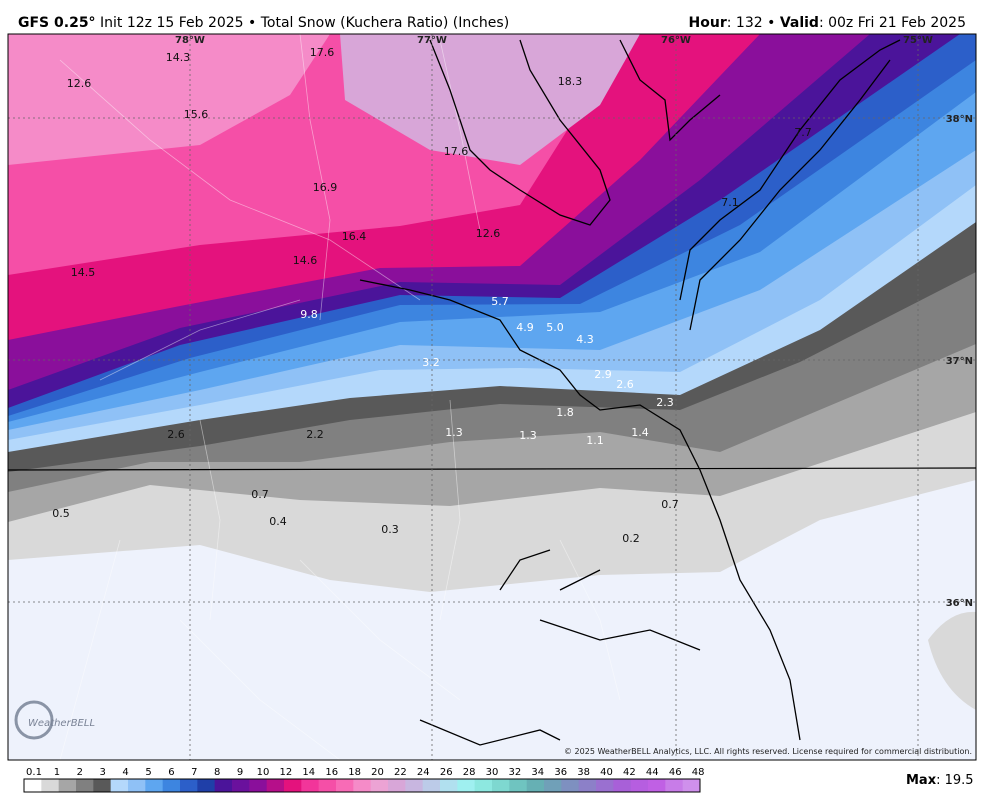  I want to click on value-label: 2.6, so click(176, 434).